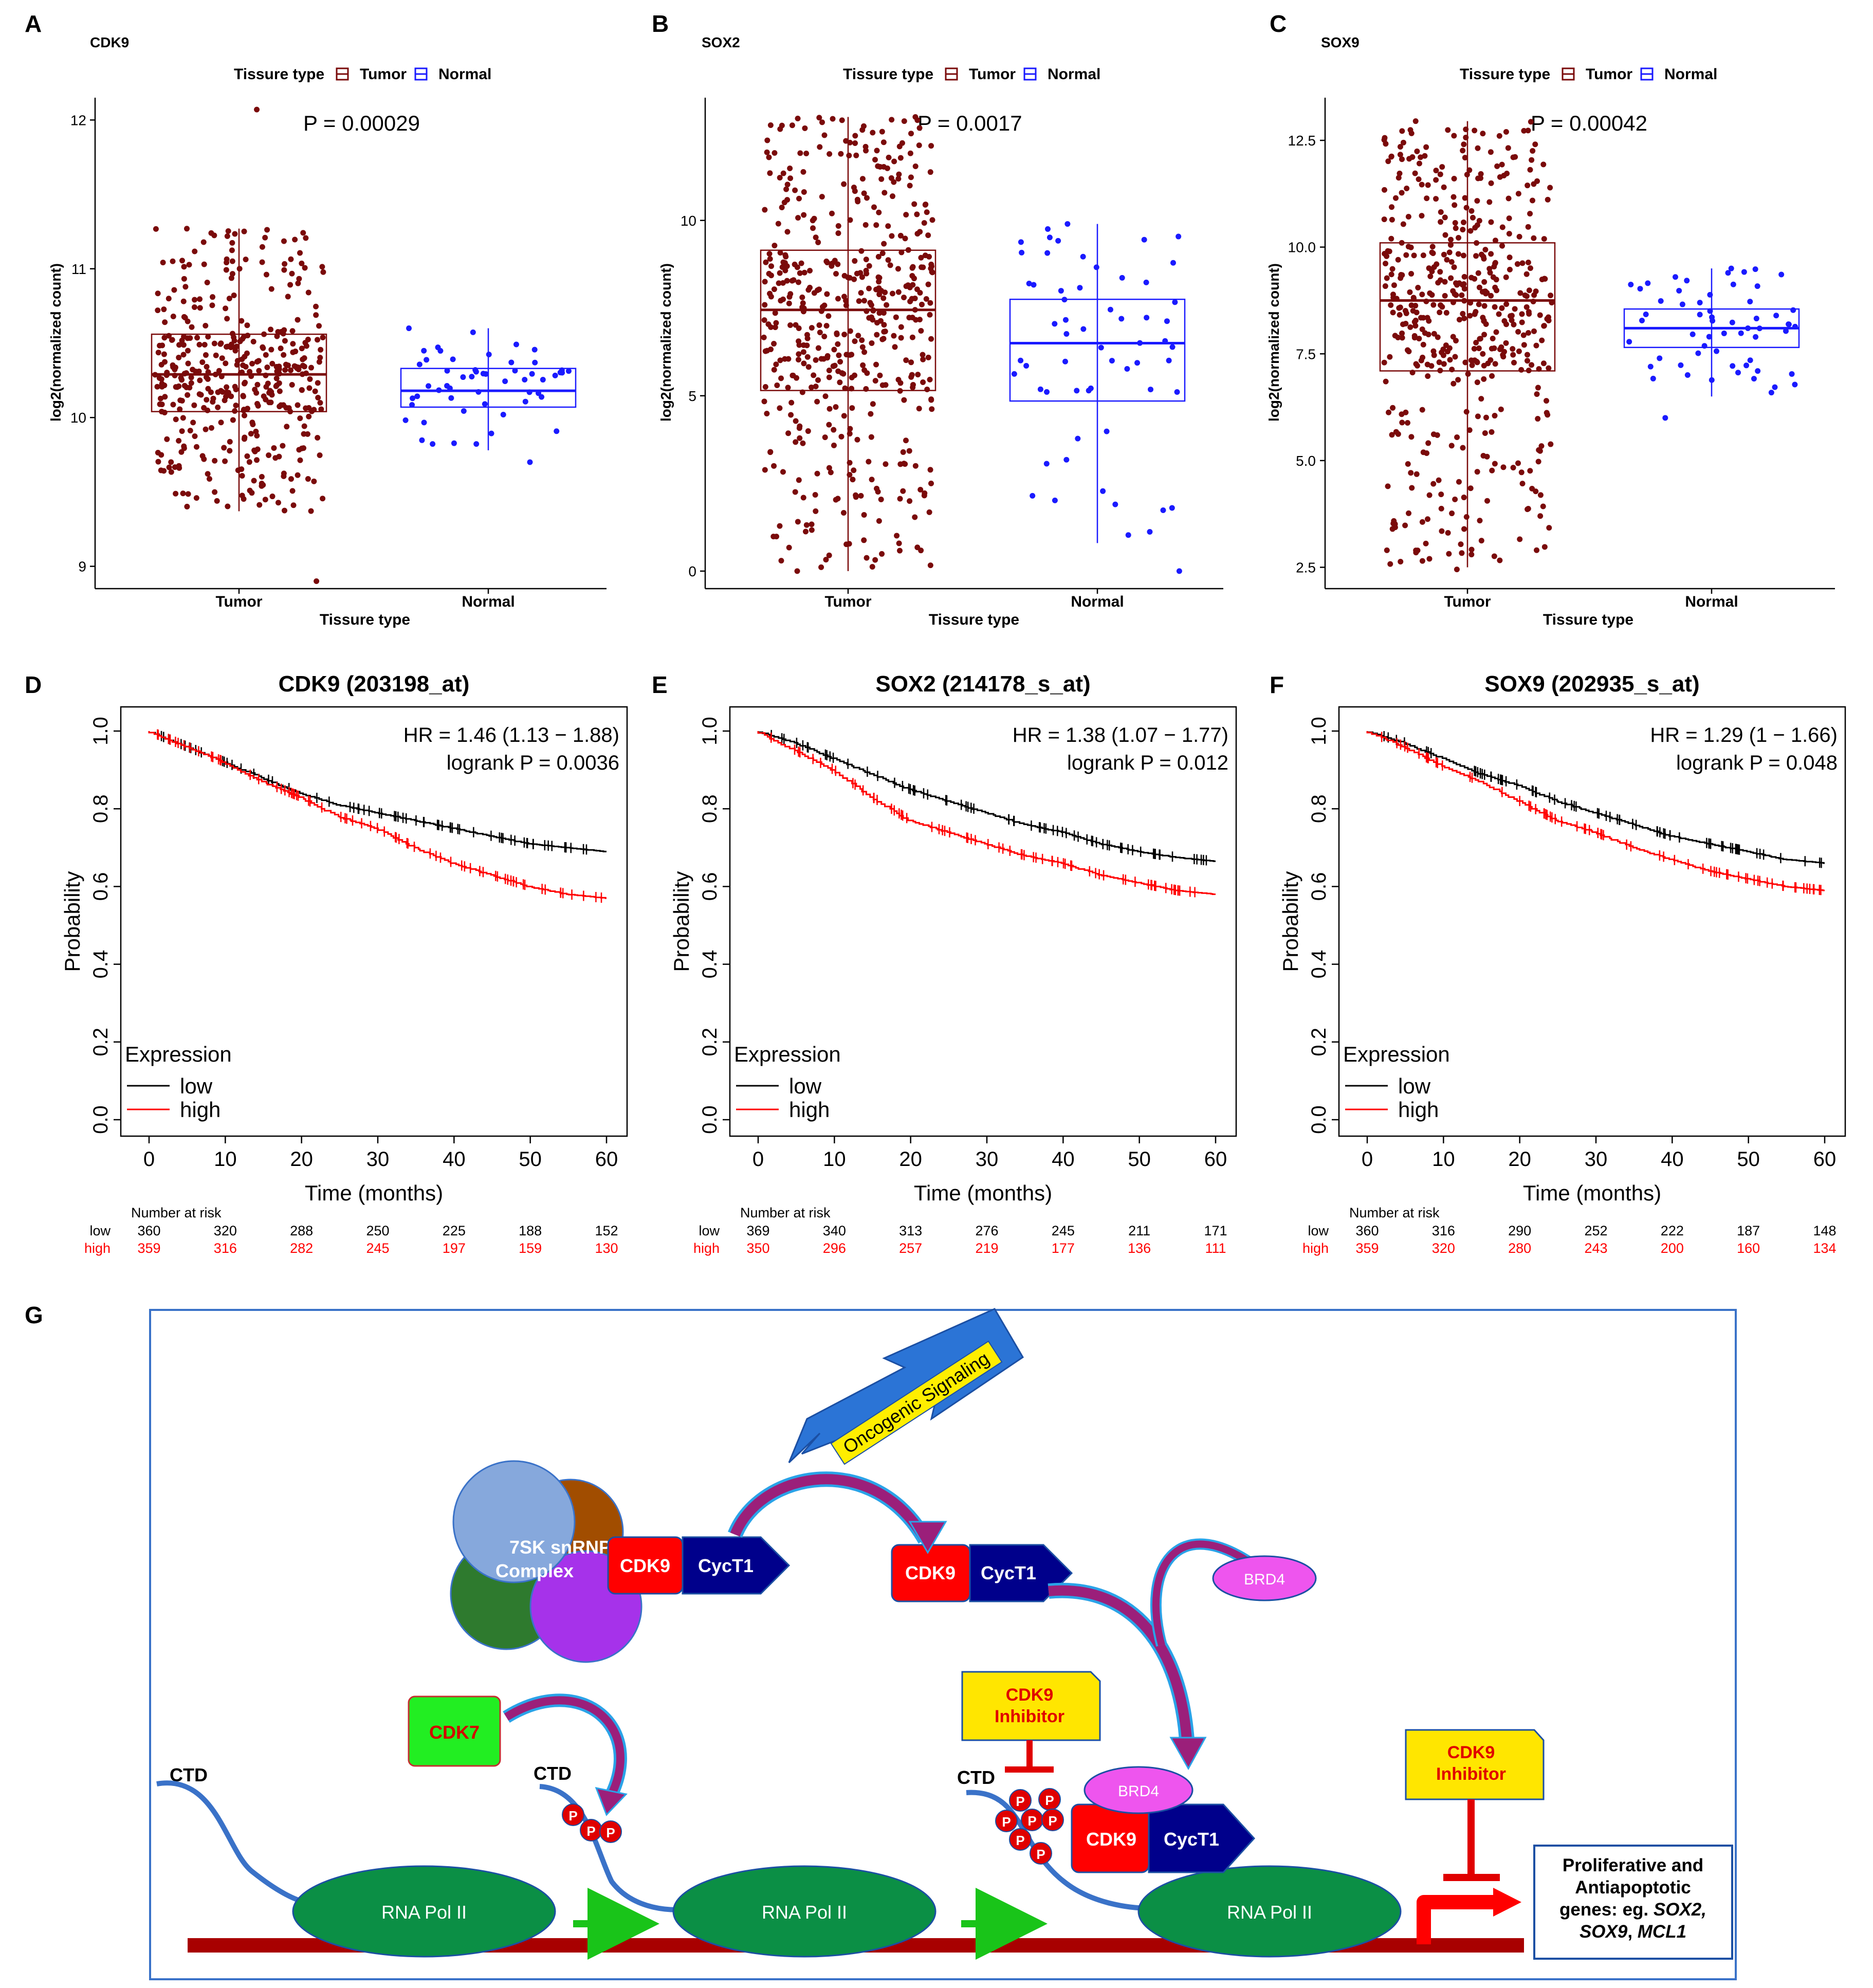  Describe the element at coordinates (1418, 1110) in the screenshot. I see `legend-label-high: high` at that location.